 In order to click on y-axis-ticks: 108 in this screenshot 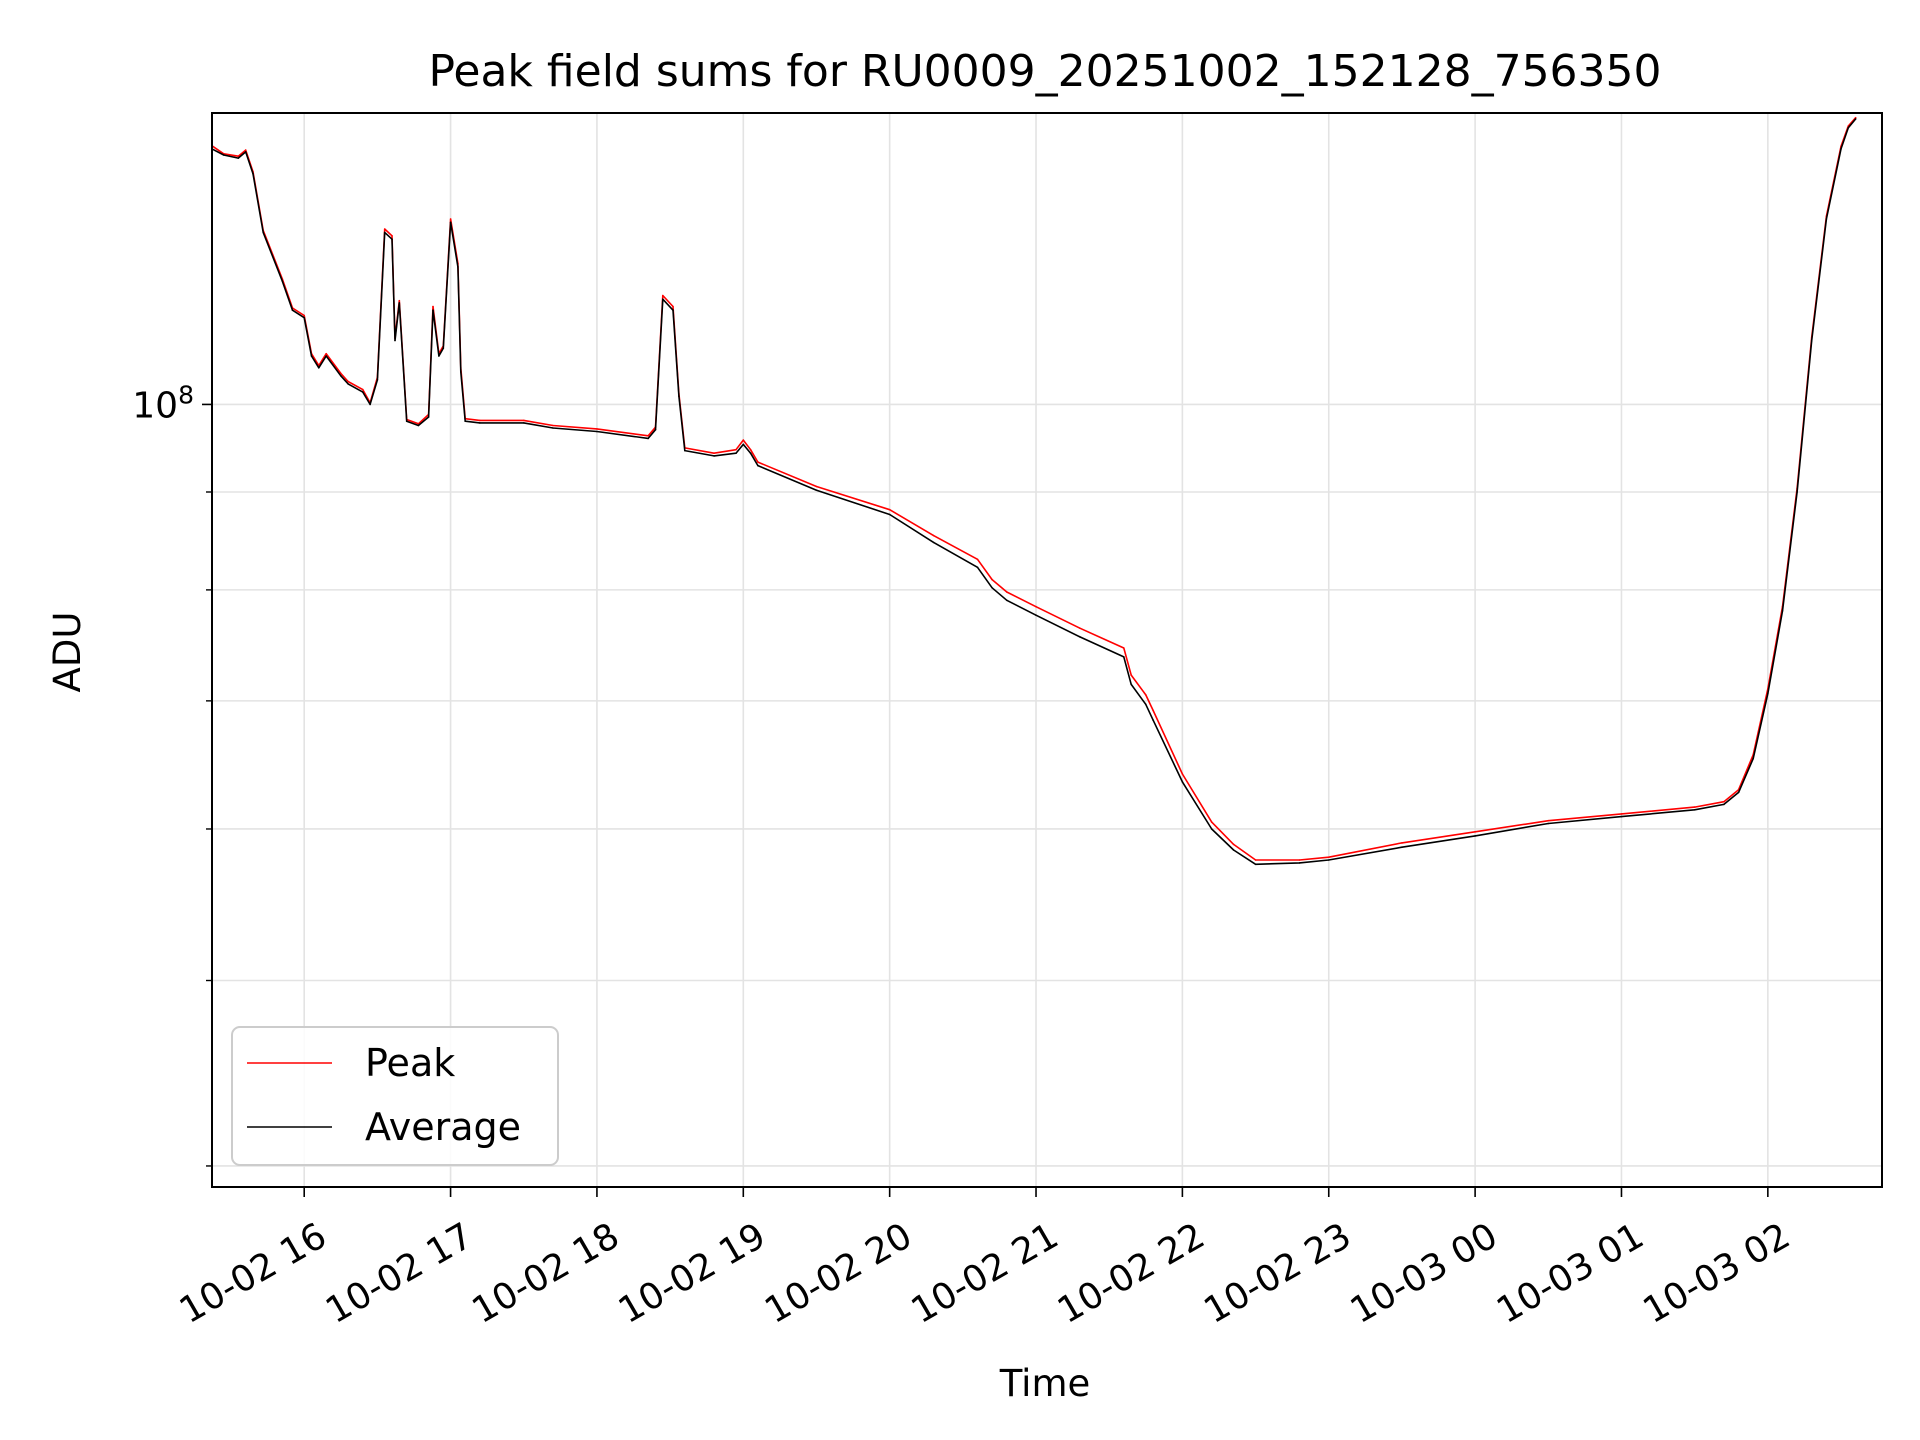, I will do `click(172, 773)`.